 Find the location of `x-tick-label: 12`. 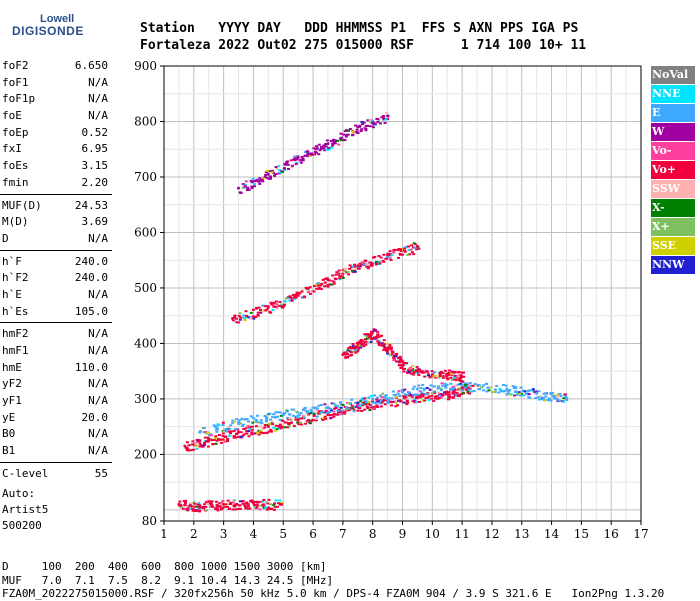

x-tick-label: 12 is located at coordinates (491, 534).